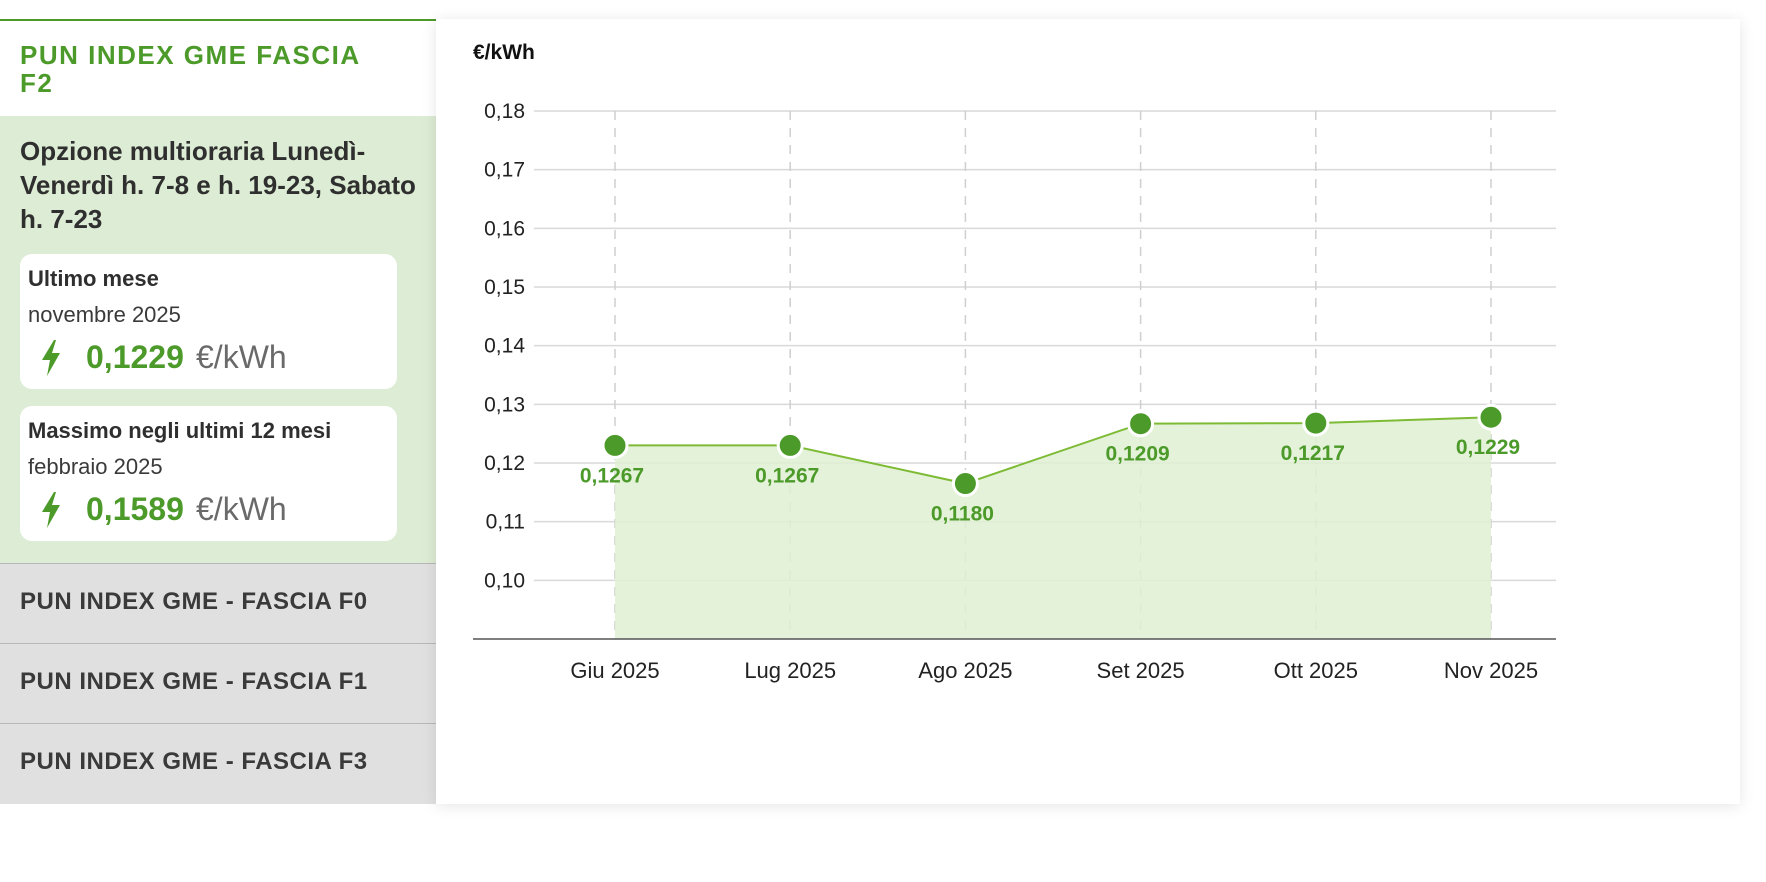 The image size is (1766, 882). Describe the element at coordinates (208, 321) in the screenshot. I see `last-month-card: Ultimo mese novembre 2025 0,1229 €/kWh` at that location.